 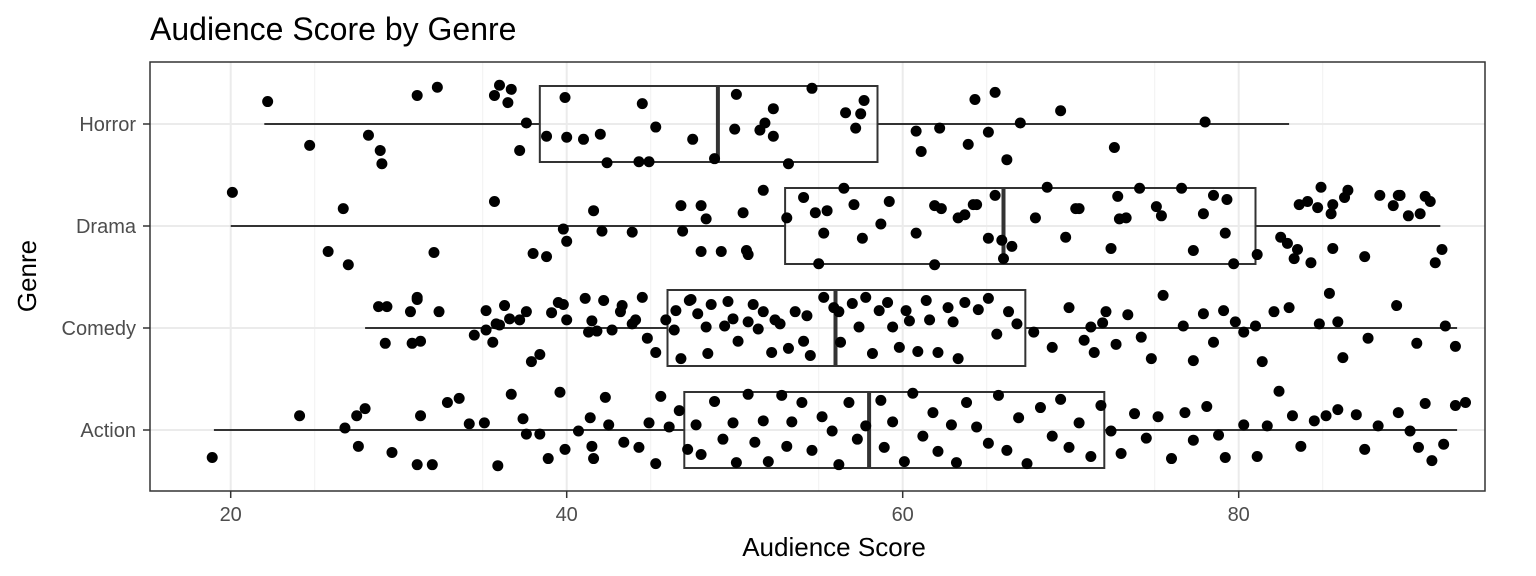 What do you see at coordinates (231, 515) in the screenshot?
I see `x-tick-label: 20` at bounding box center [231, 515].